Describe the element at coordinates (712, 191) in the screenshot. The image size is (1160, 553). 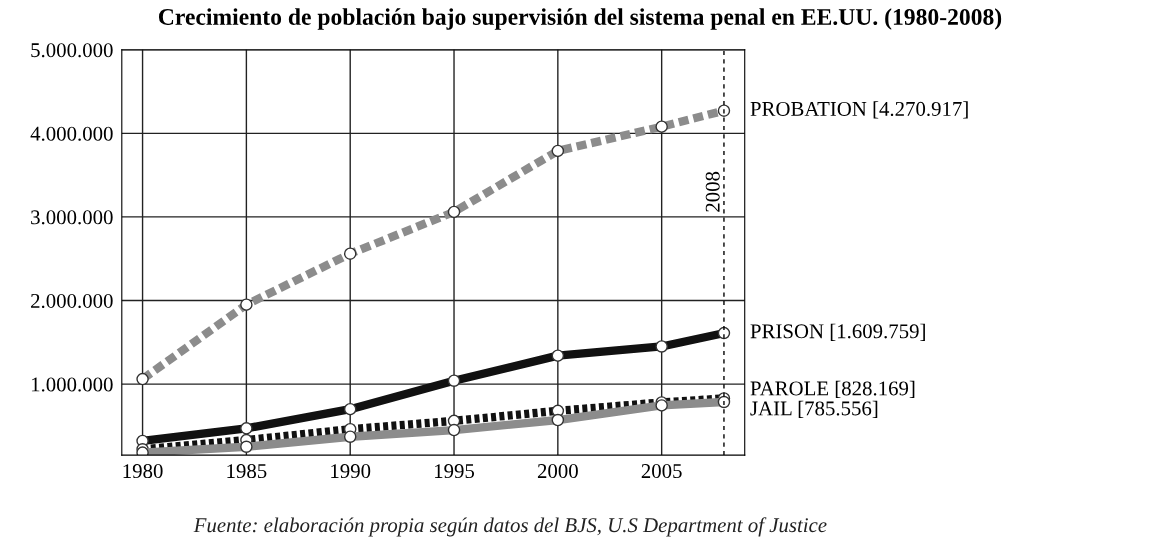
I see `ref-line-label: 2008` at that location.